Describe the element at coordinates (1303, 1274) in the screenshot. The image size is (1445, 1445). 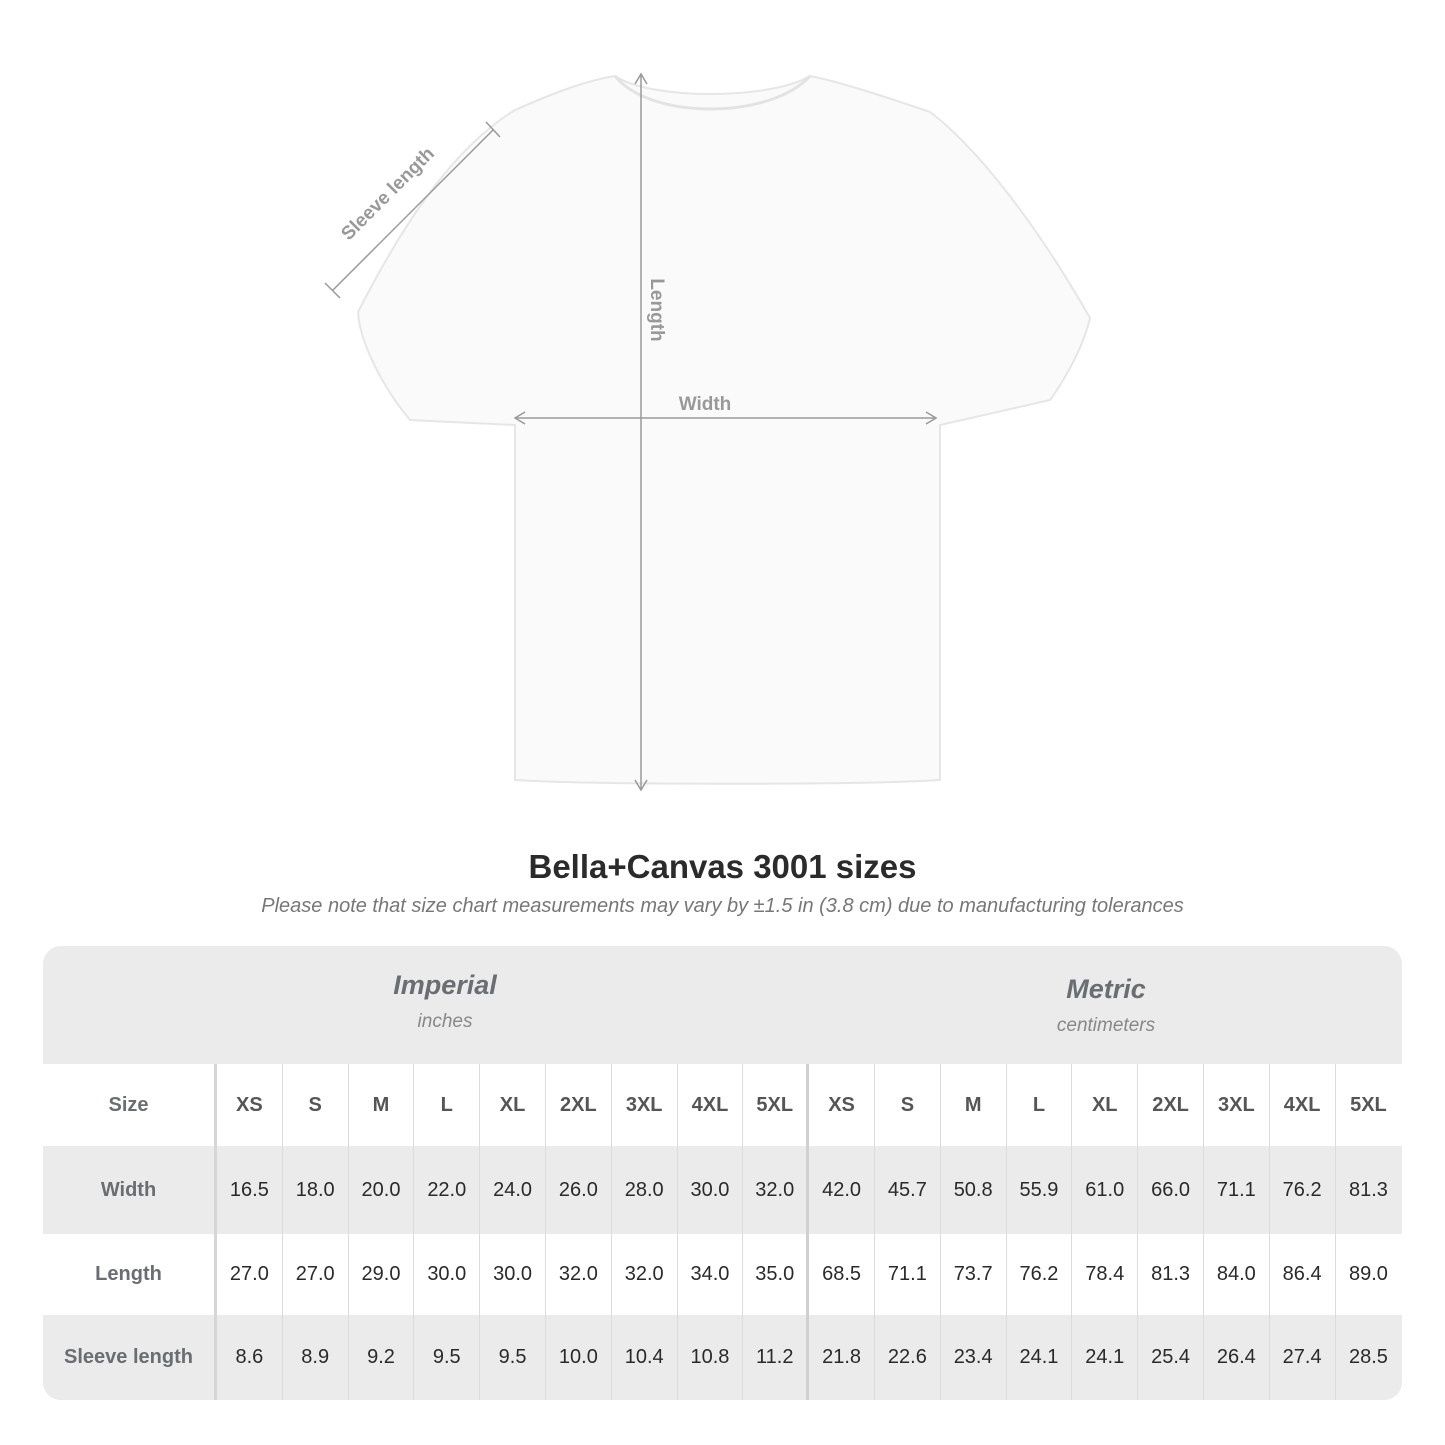
I see `table-cell: 86.4` at that location.